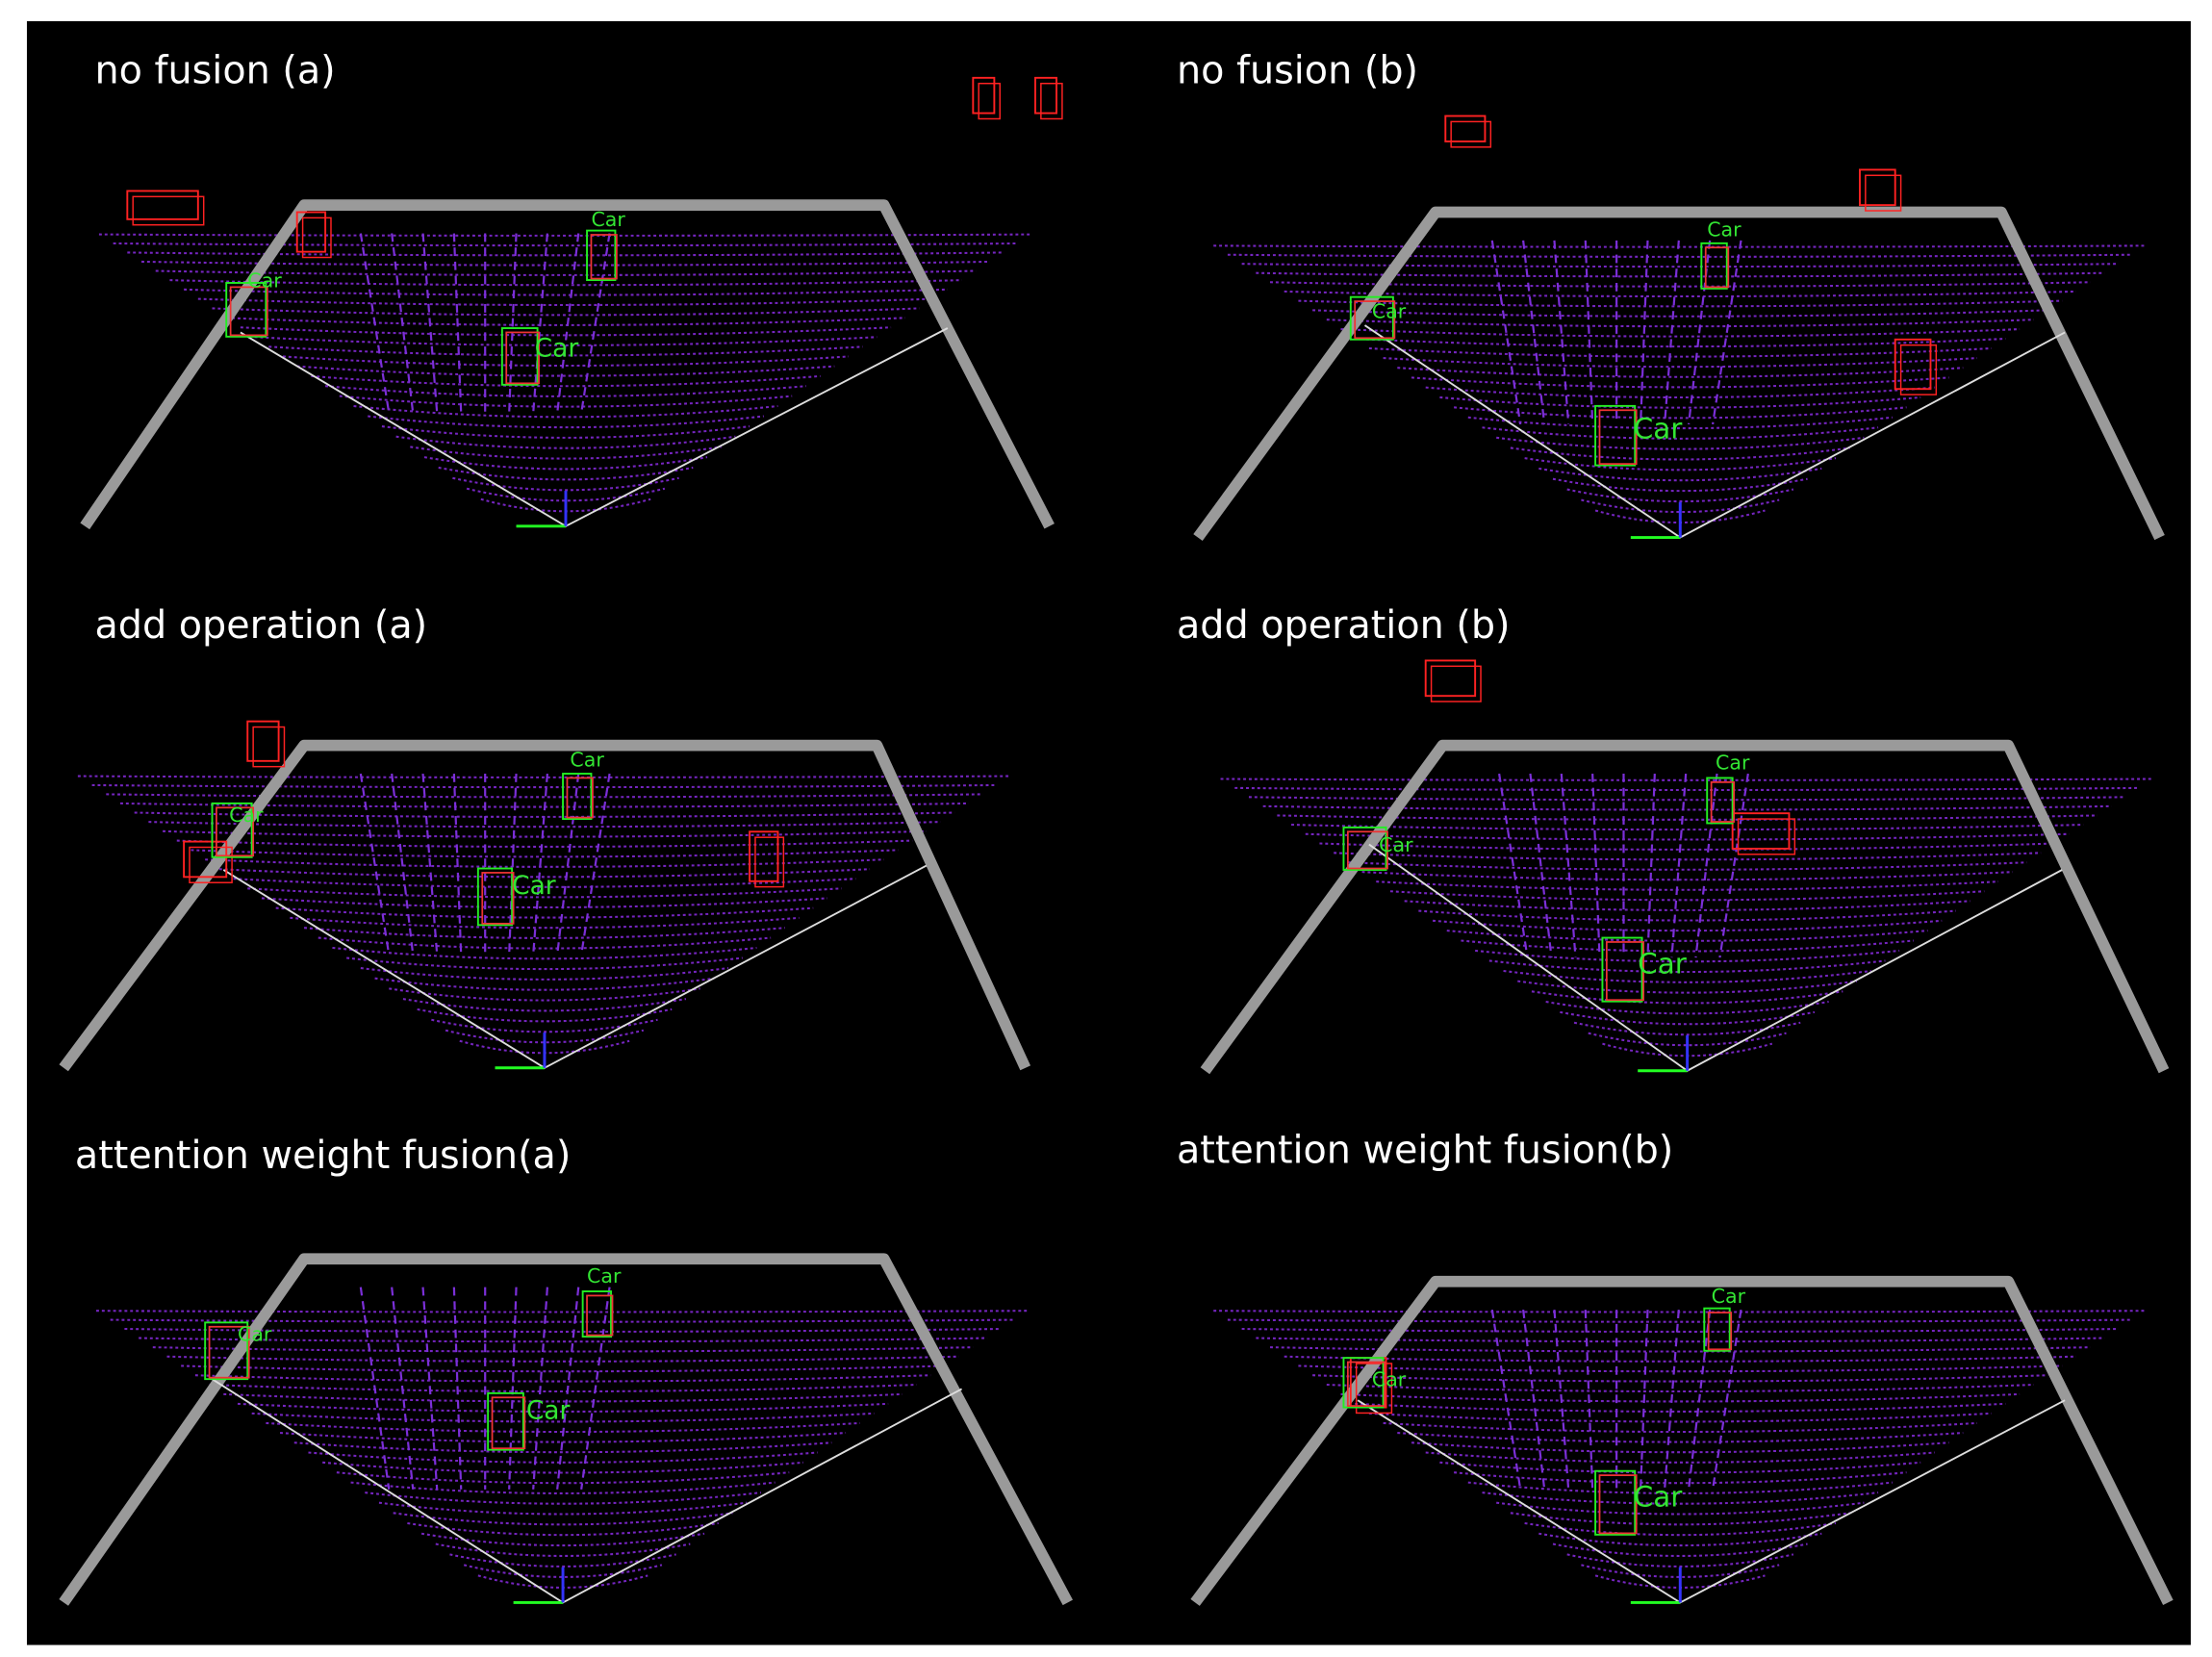  What do you see at coordinates (1297, 71) in the screenshot?
I see `panel-title: no fusion (b)` at bounding box center [1297, 71].